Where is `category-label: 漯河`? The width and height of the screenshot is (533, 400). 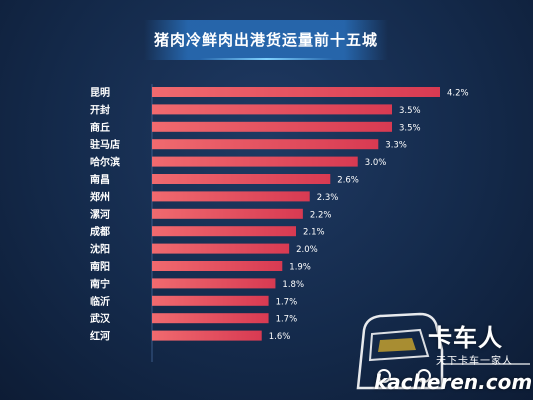 category-label: 漯河 is located at coordinates (100, 214).